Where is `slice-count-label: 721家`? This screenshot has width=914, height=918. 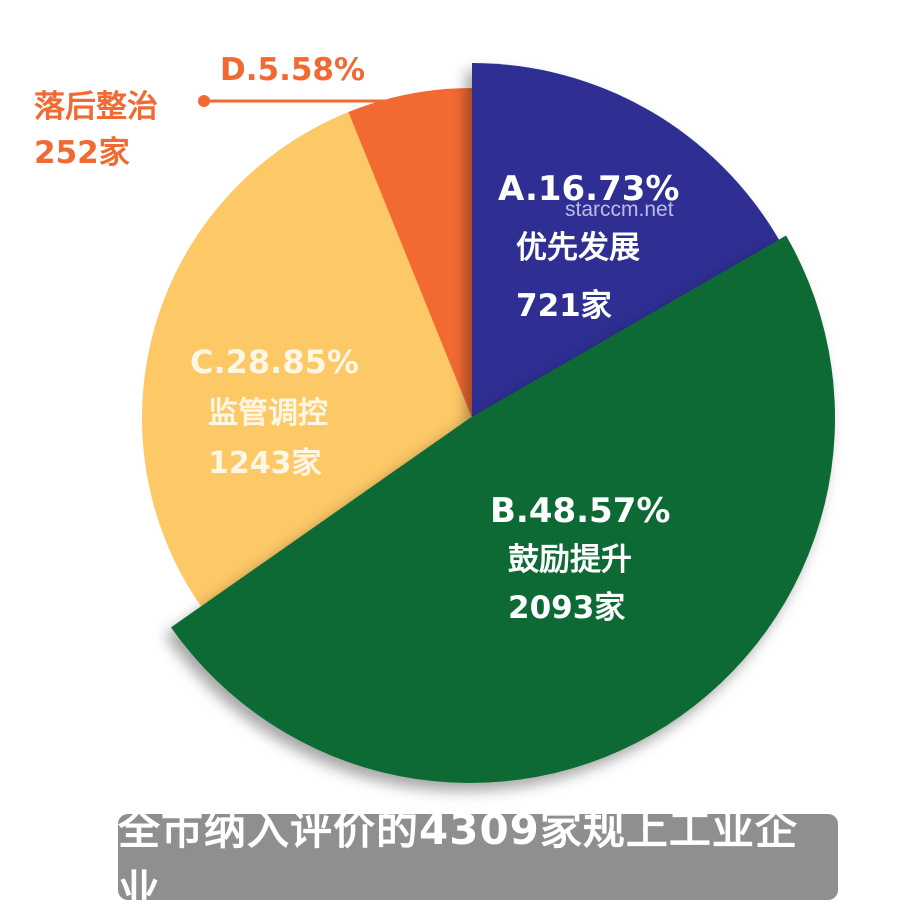
slice-count-label: 721家 is located at coordinates (564, 306).